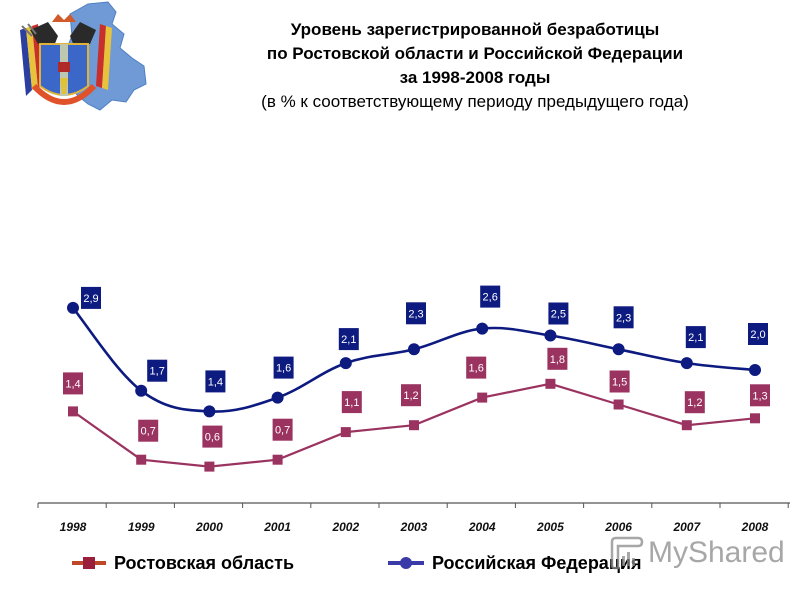  I want to click on data-label: 1,8, so click(557, 360).